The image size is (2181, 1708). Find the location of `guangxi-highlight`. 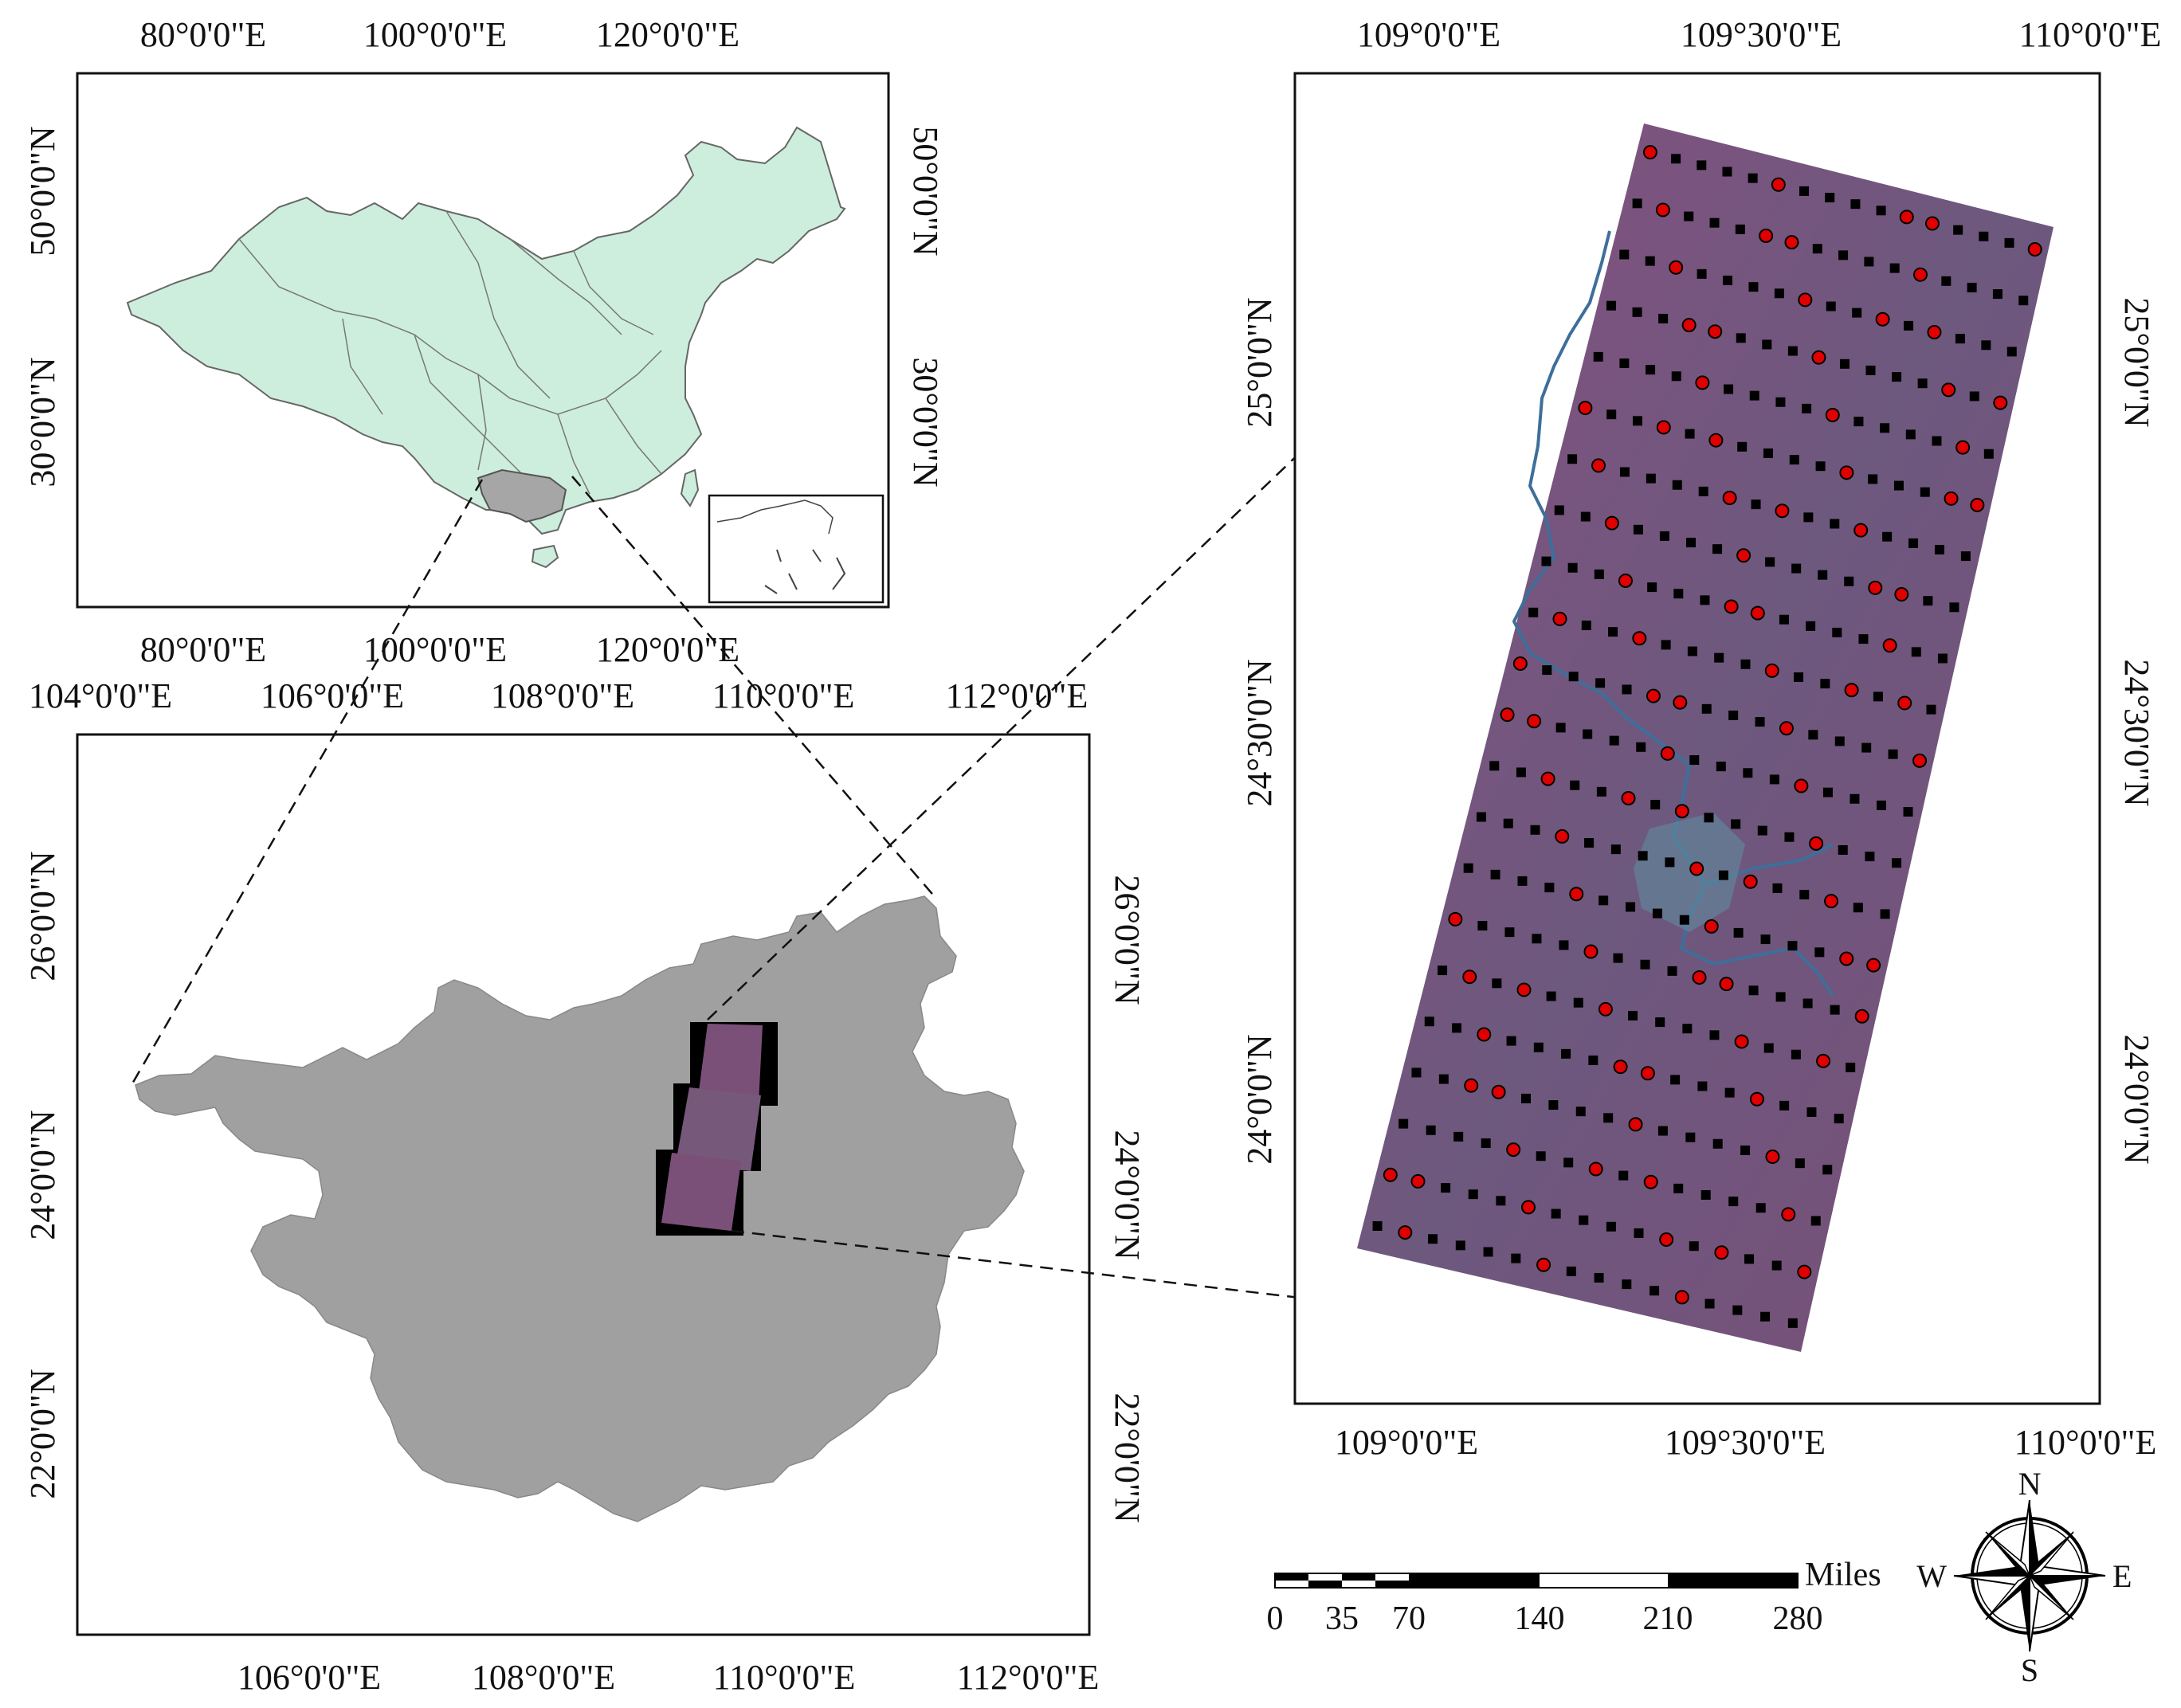

guangxi-highlight is located at coordinates (522, 496).